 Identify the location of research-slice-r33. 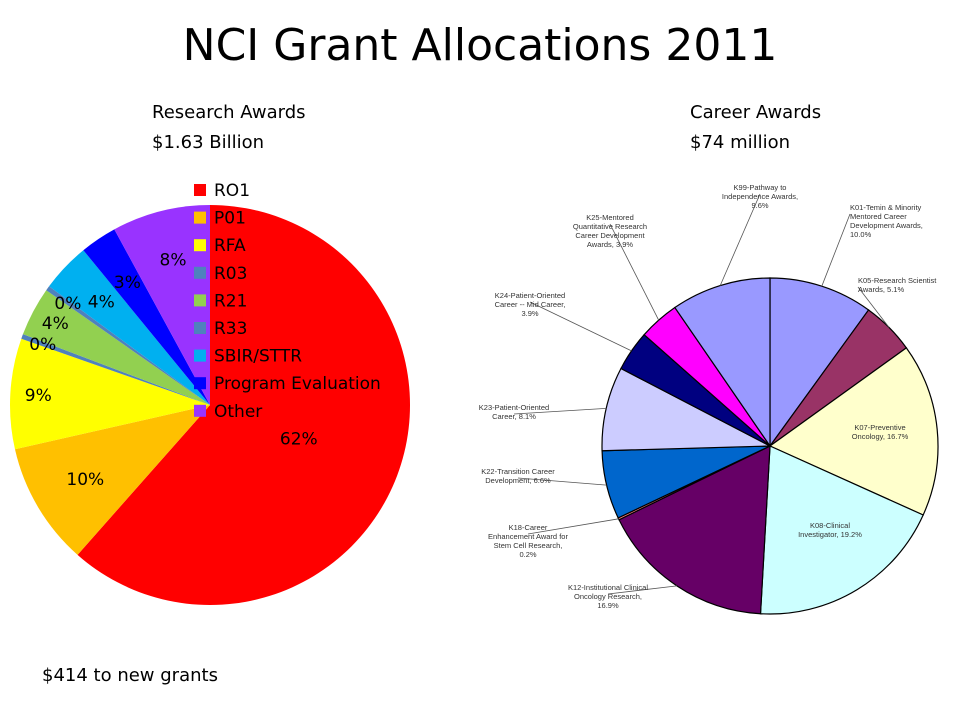
(128, 345).